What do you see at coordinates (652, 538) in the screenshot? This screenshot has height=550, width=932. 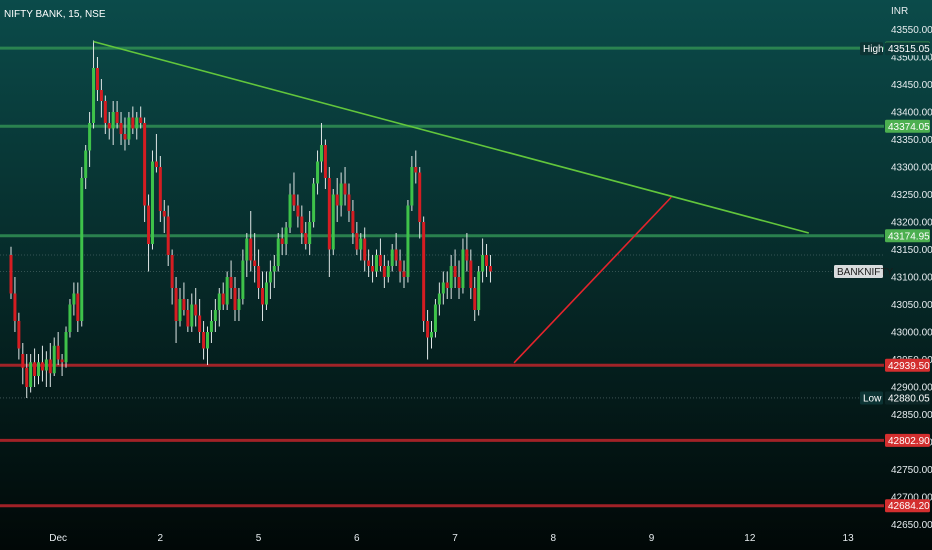 I see `x-tick-label: 9` at bounding box center [652, 538].